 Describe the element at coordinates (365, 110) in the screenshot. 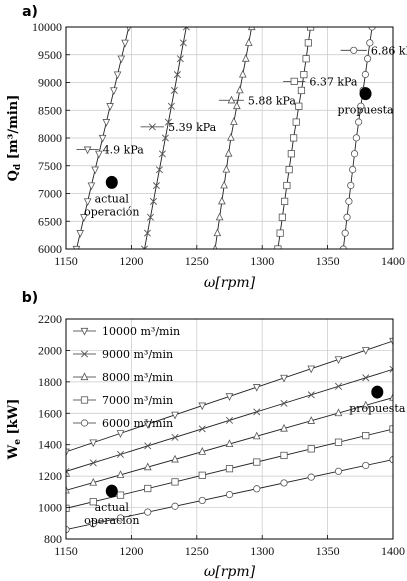

I see `operating-point-label-1: propuesta` at that location.